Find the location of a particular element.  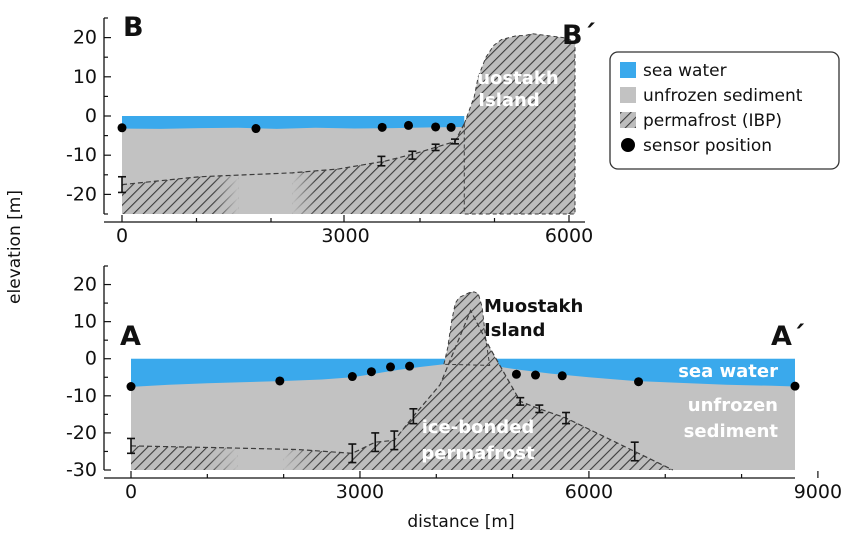

legend-symbol-permafrost is located at coordinates (628, 120).